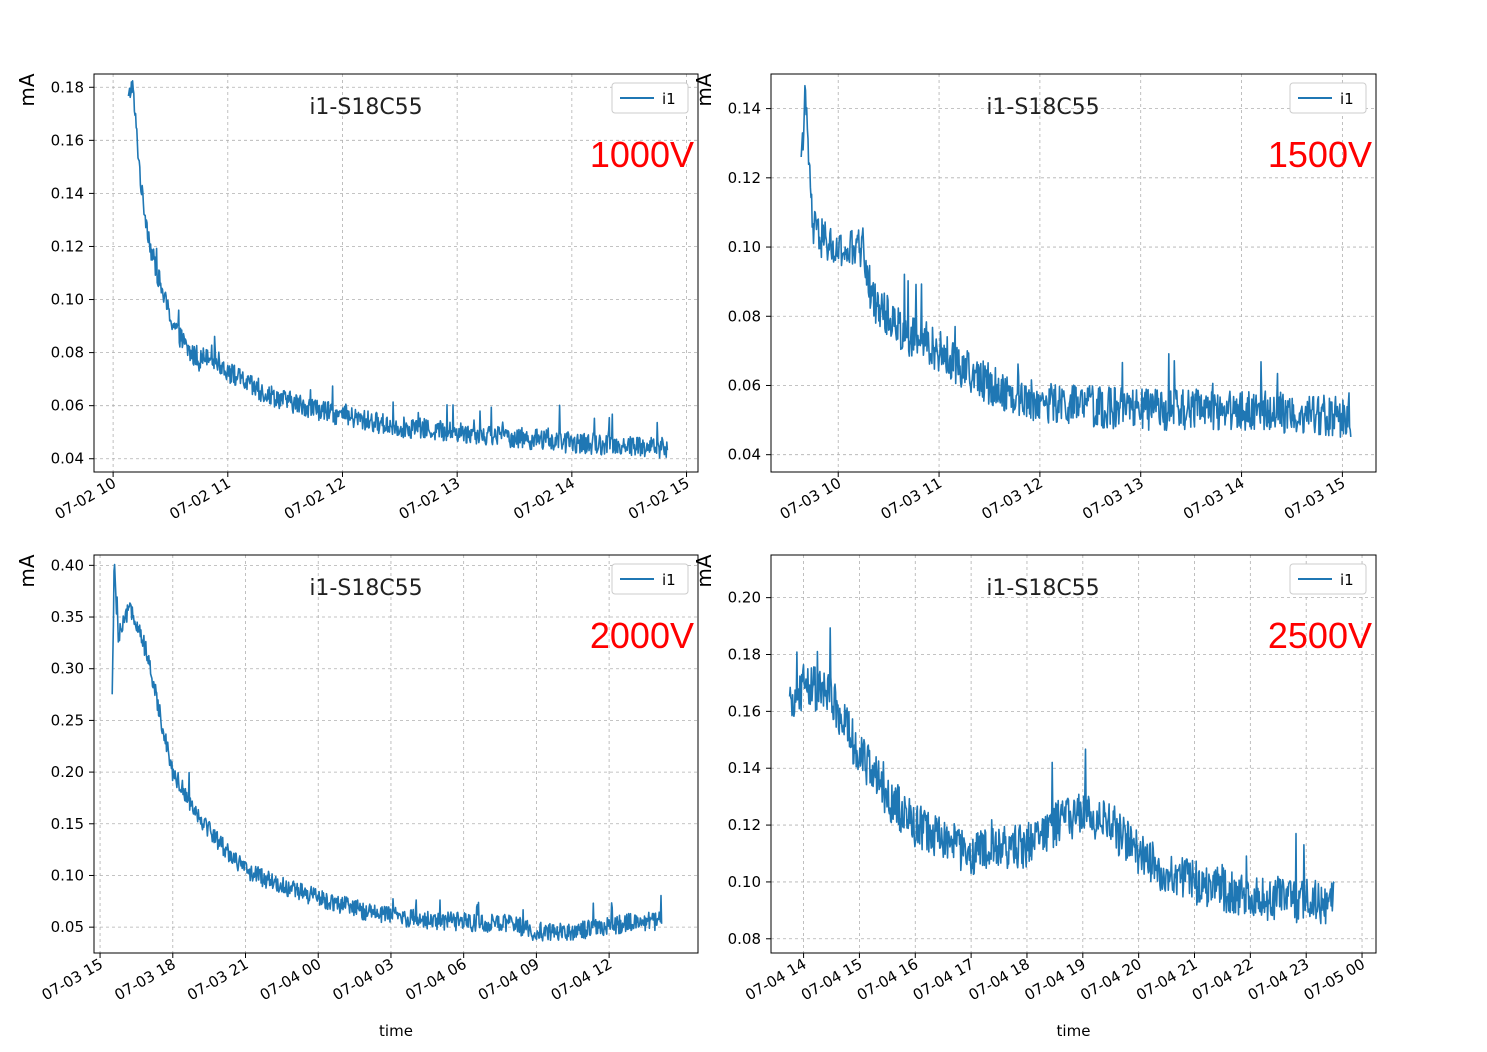  I want to click on x-tick-label: 07-04 00, so click(290, 979).